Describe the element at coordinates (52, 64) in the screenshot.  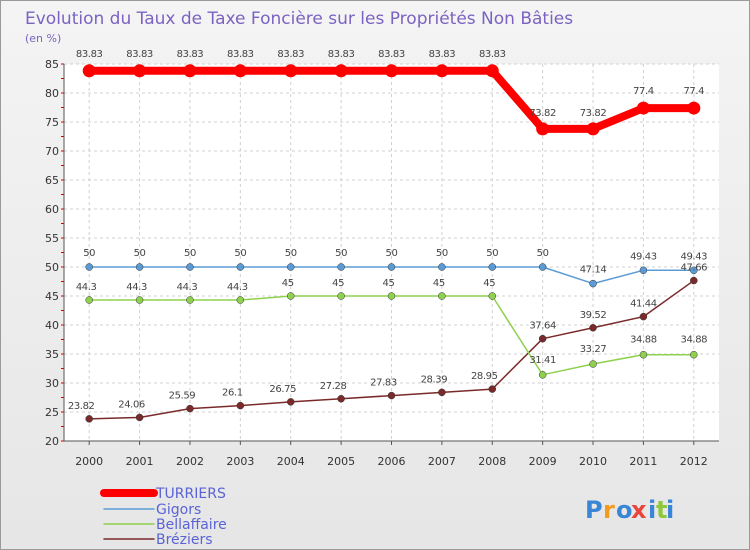
I see `y-tick-label: 85` at that location.